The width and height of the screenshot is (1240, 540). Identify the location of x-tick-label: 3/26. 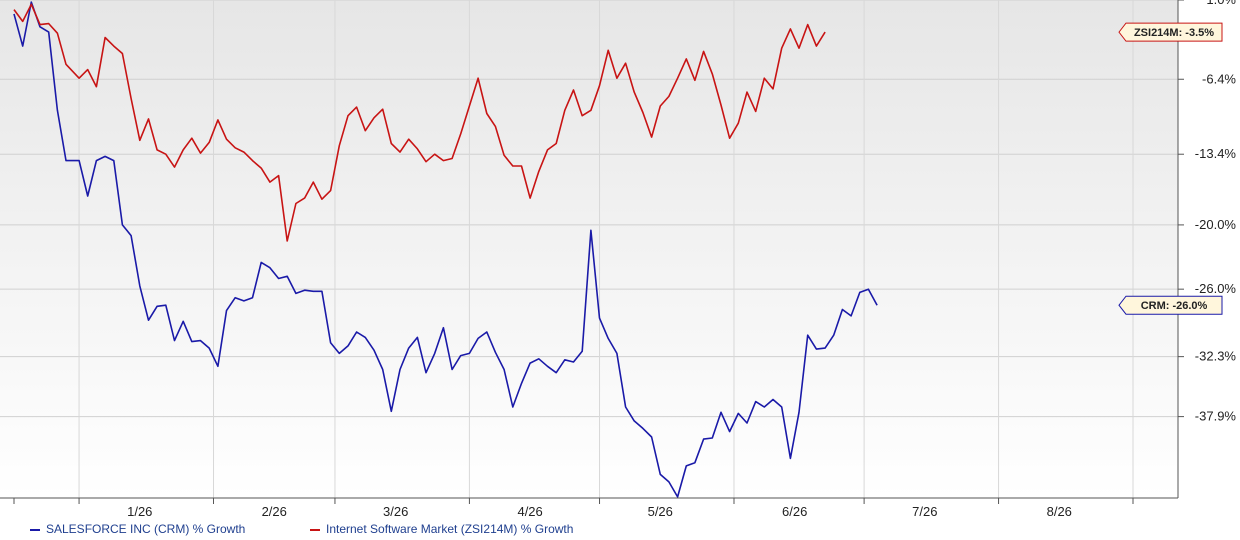
(395, 511).